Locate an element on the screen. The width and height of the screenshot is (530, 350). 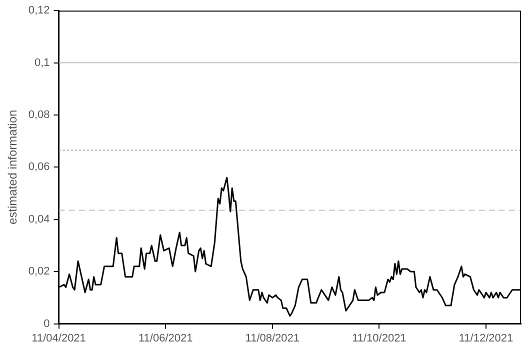
x-tick-label: 11/06/2021 is located at coordinates (165, 338).